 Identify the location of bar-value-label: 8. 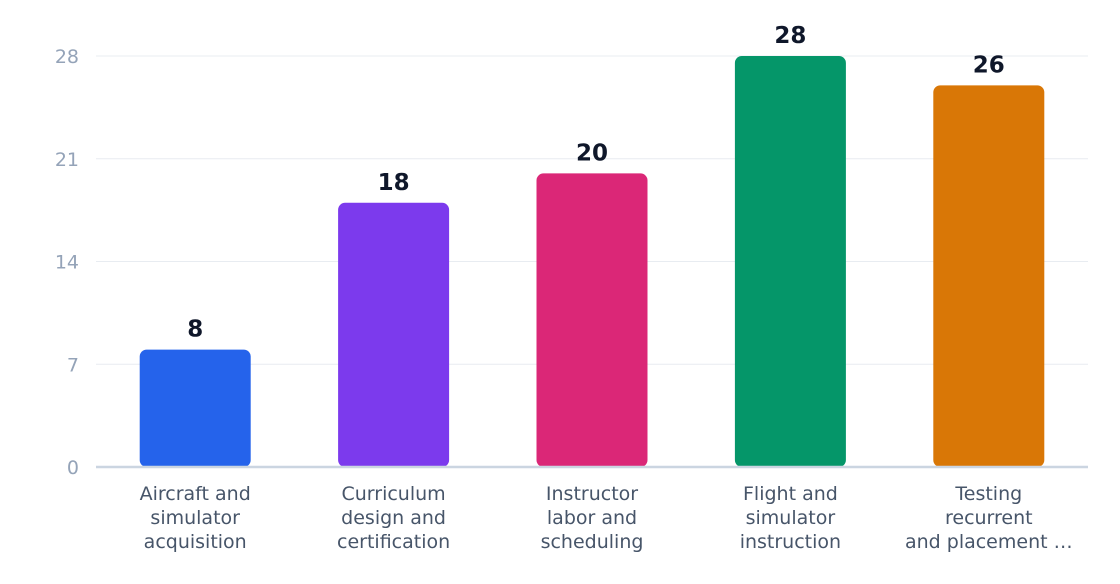
(195, 330).